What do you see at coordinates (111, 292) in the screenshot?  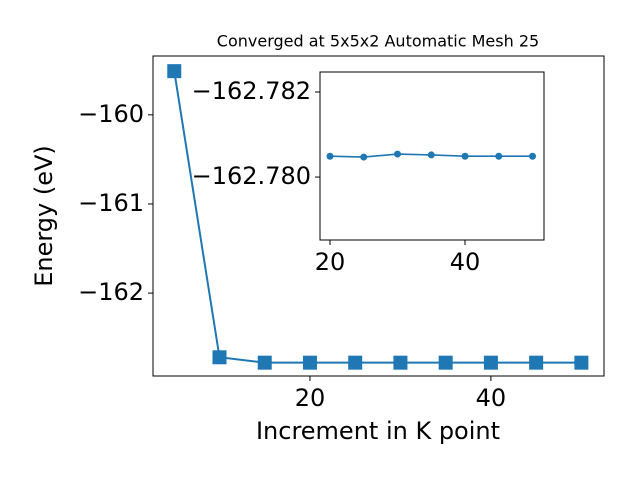 I see `y-tick-label: −162` at bounding box center [111, 292].